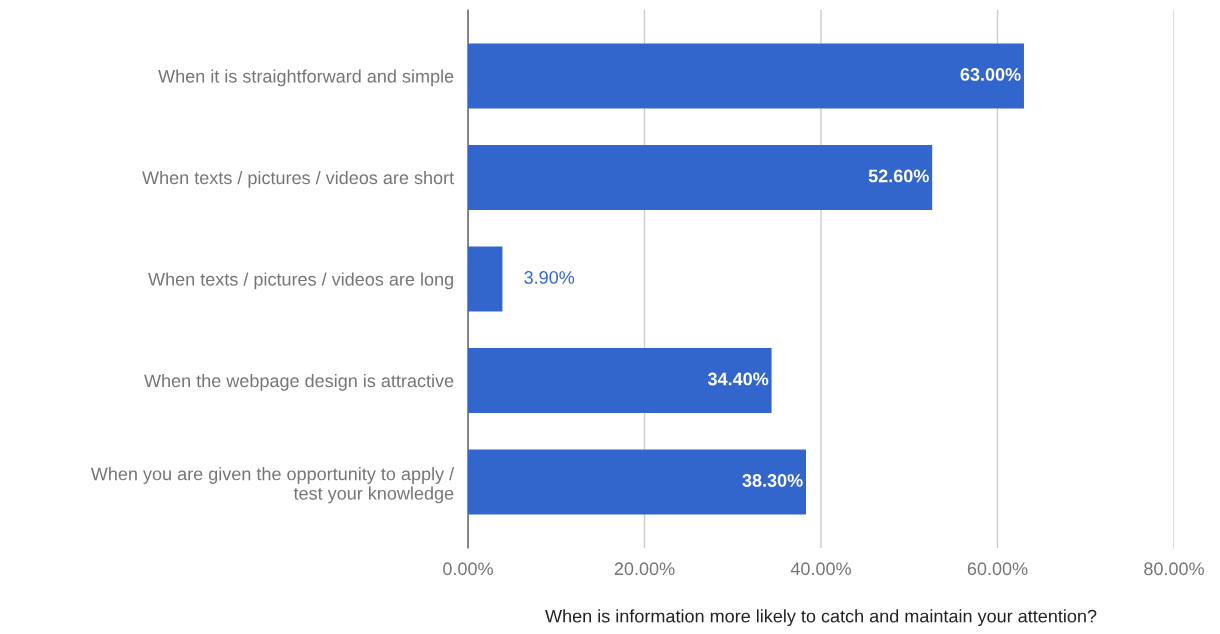  Describe the element at coordinates (738, 379) in the screenshot. I see `data-label: 34.40%` at that location.